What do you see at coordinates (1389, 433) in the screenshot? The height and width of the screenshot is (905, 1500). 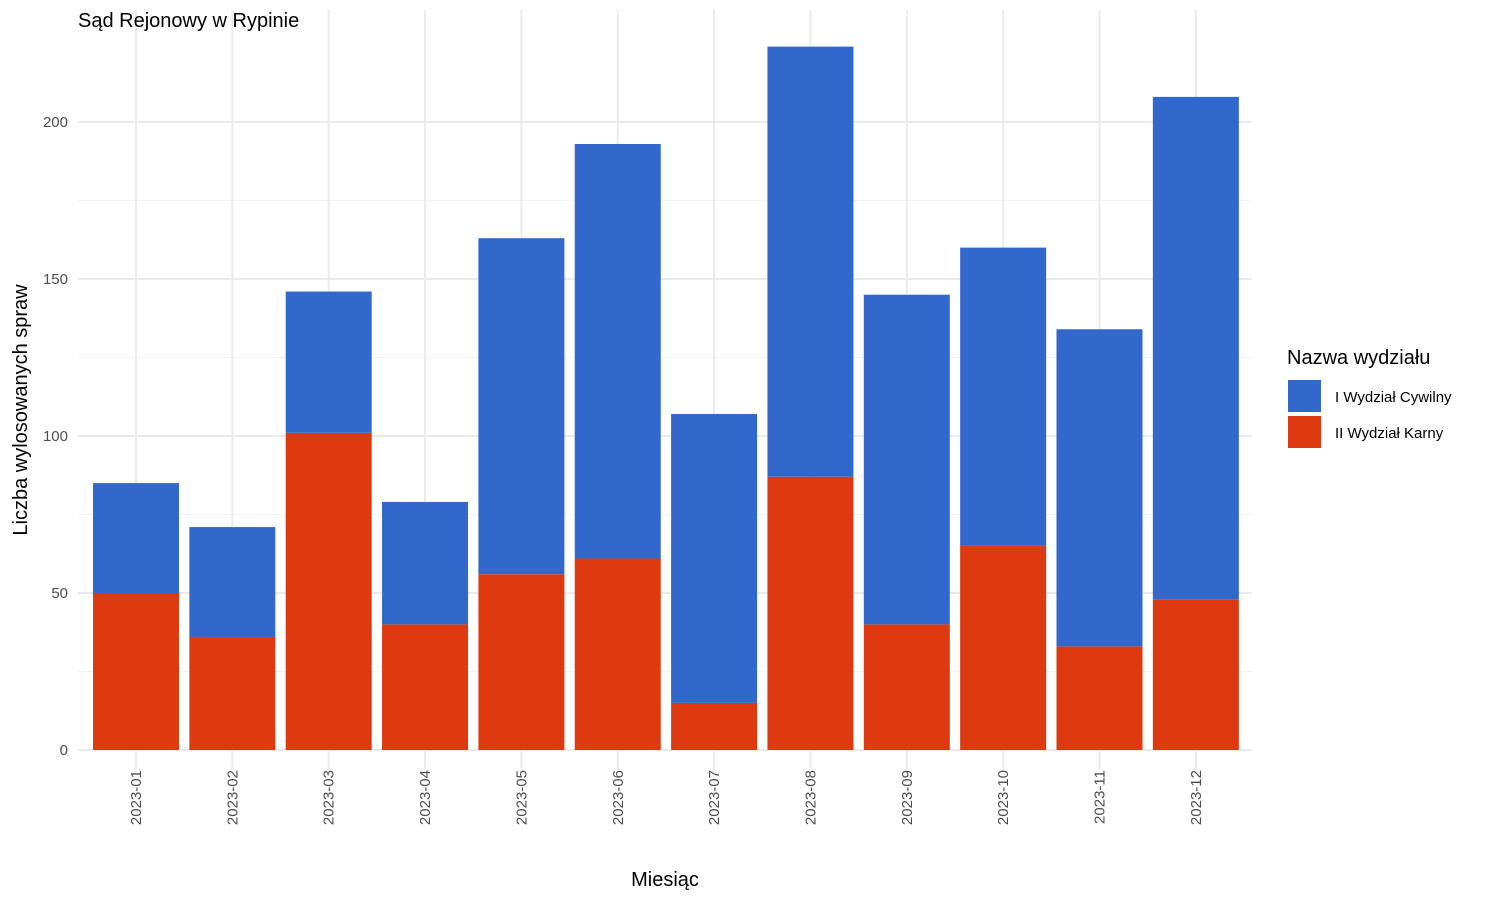 I see `legend-label: II Wydział Karny` at bounding box center [1389, 433].